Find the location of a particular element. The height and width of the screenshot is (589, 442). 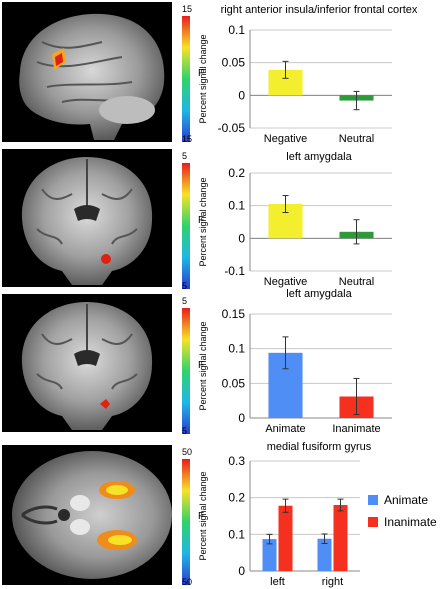

chart-plot: 0.3 0.2 0.1 0 Percent signal change left right is located at coordinates (279, 521).